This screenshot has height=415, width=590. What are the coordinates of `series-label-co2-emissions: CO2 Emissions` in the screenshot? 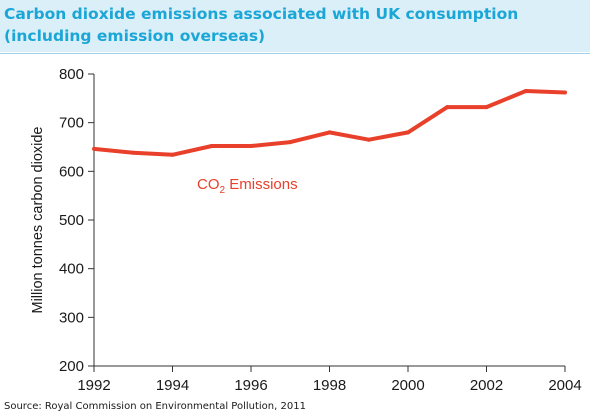 It's located at (247, 186).